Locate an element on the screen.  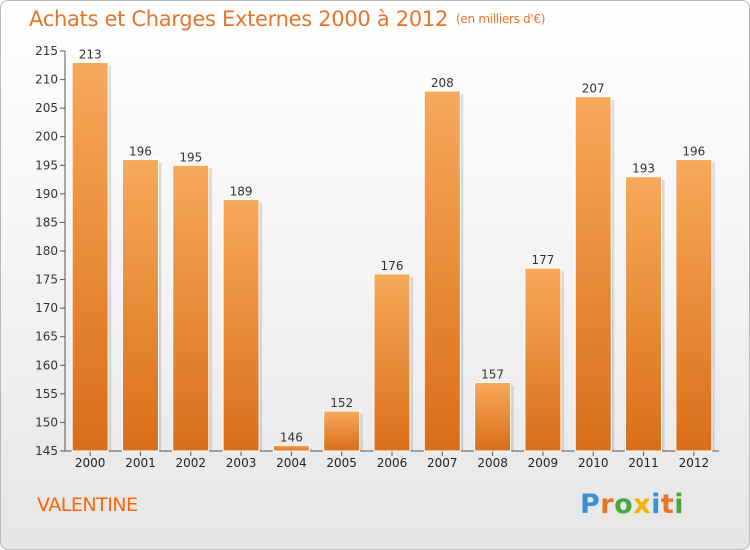
data-label: 157 is located at coordinates (492, 374).